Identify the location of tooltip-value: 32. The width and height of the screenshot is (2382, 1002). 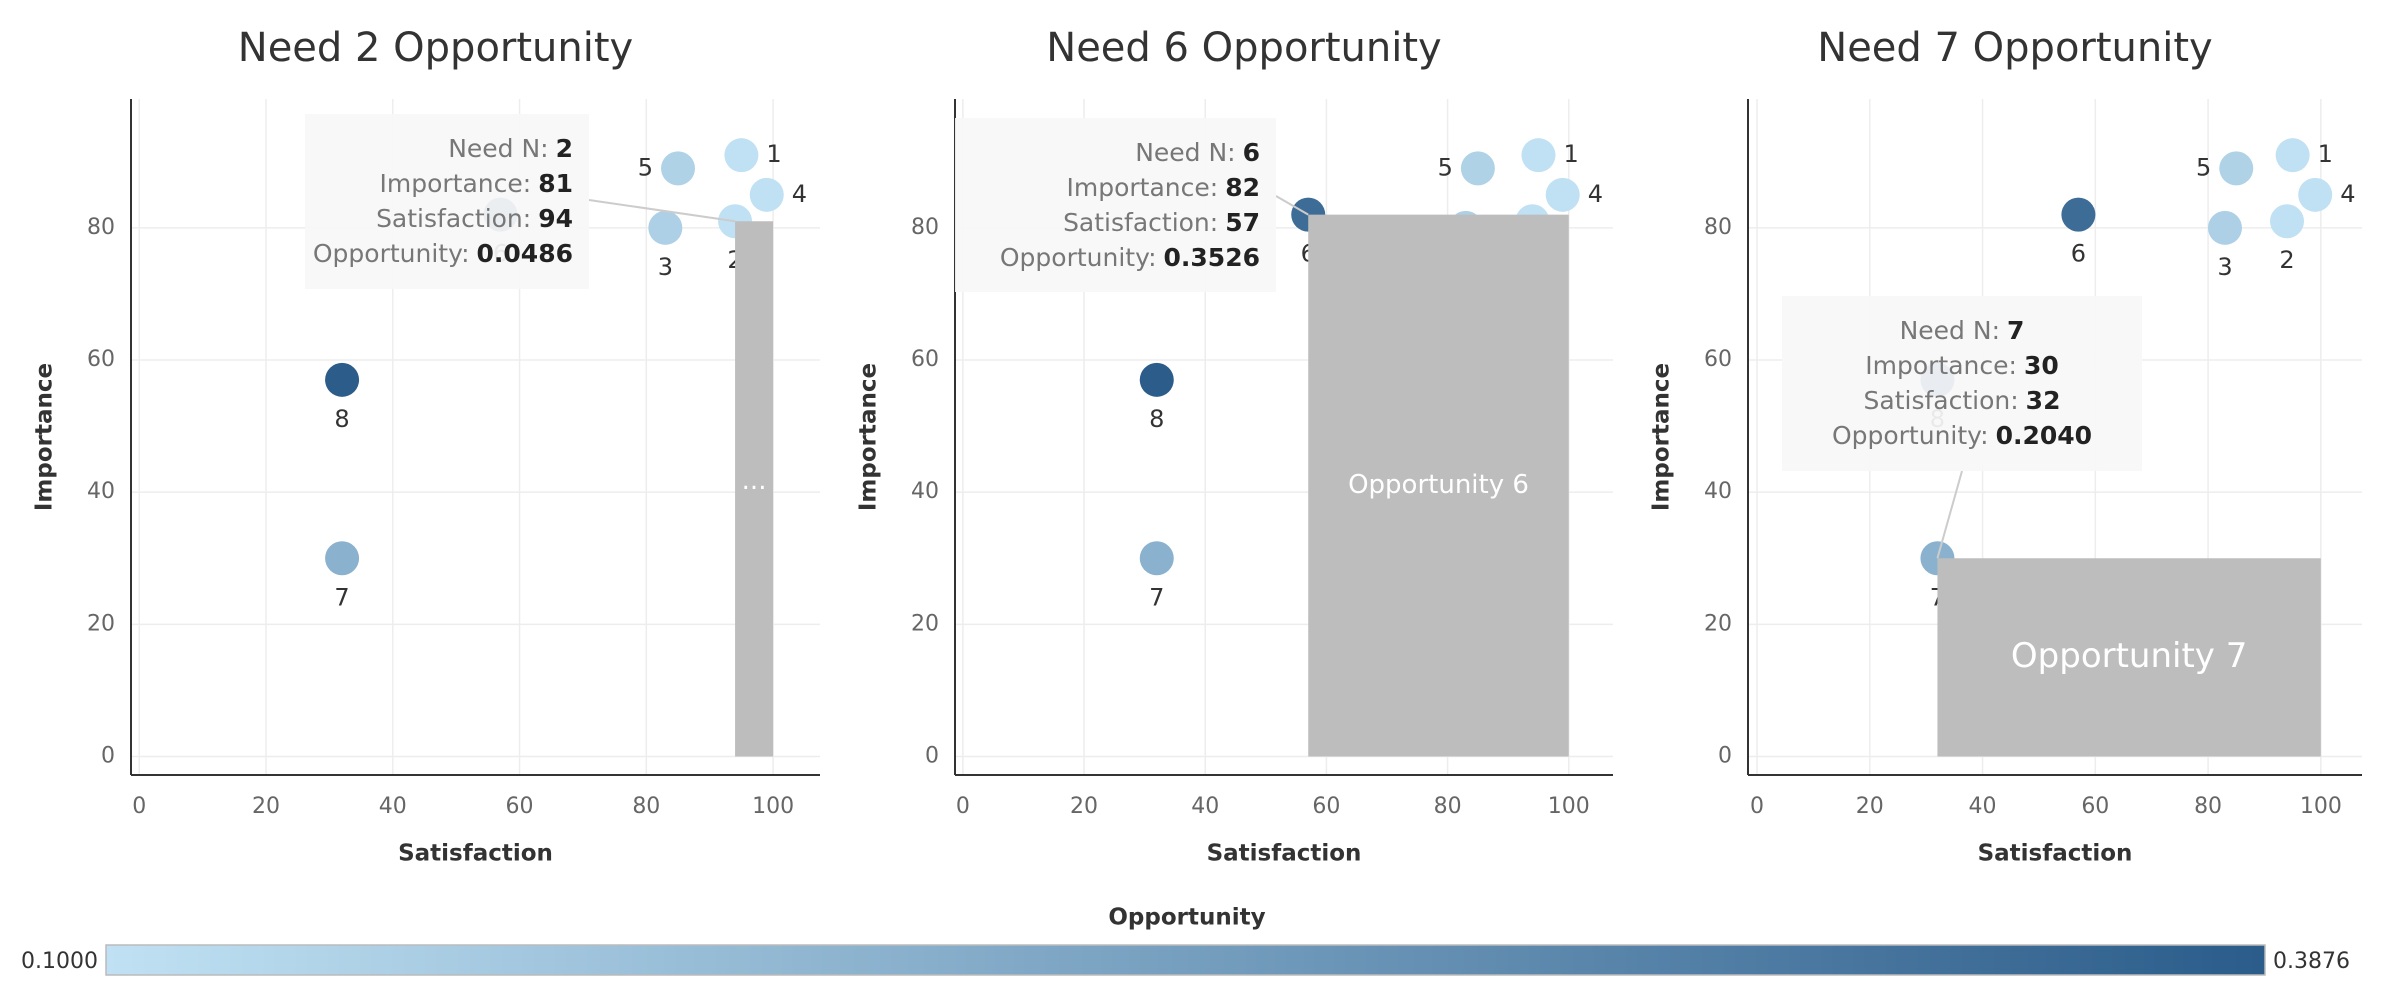
(2043, 400).